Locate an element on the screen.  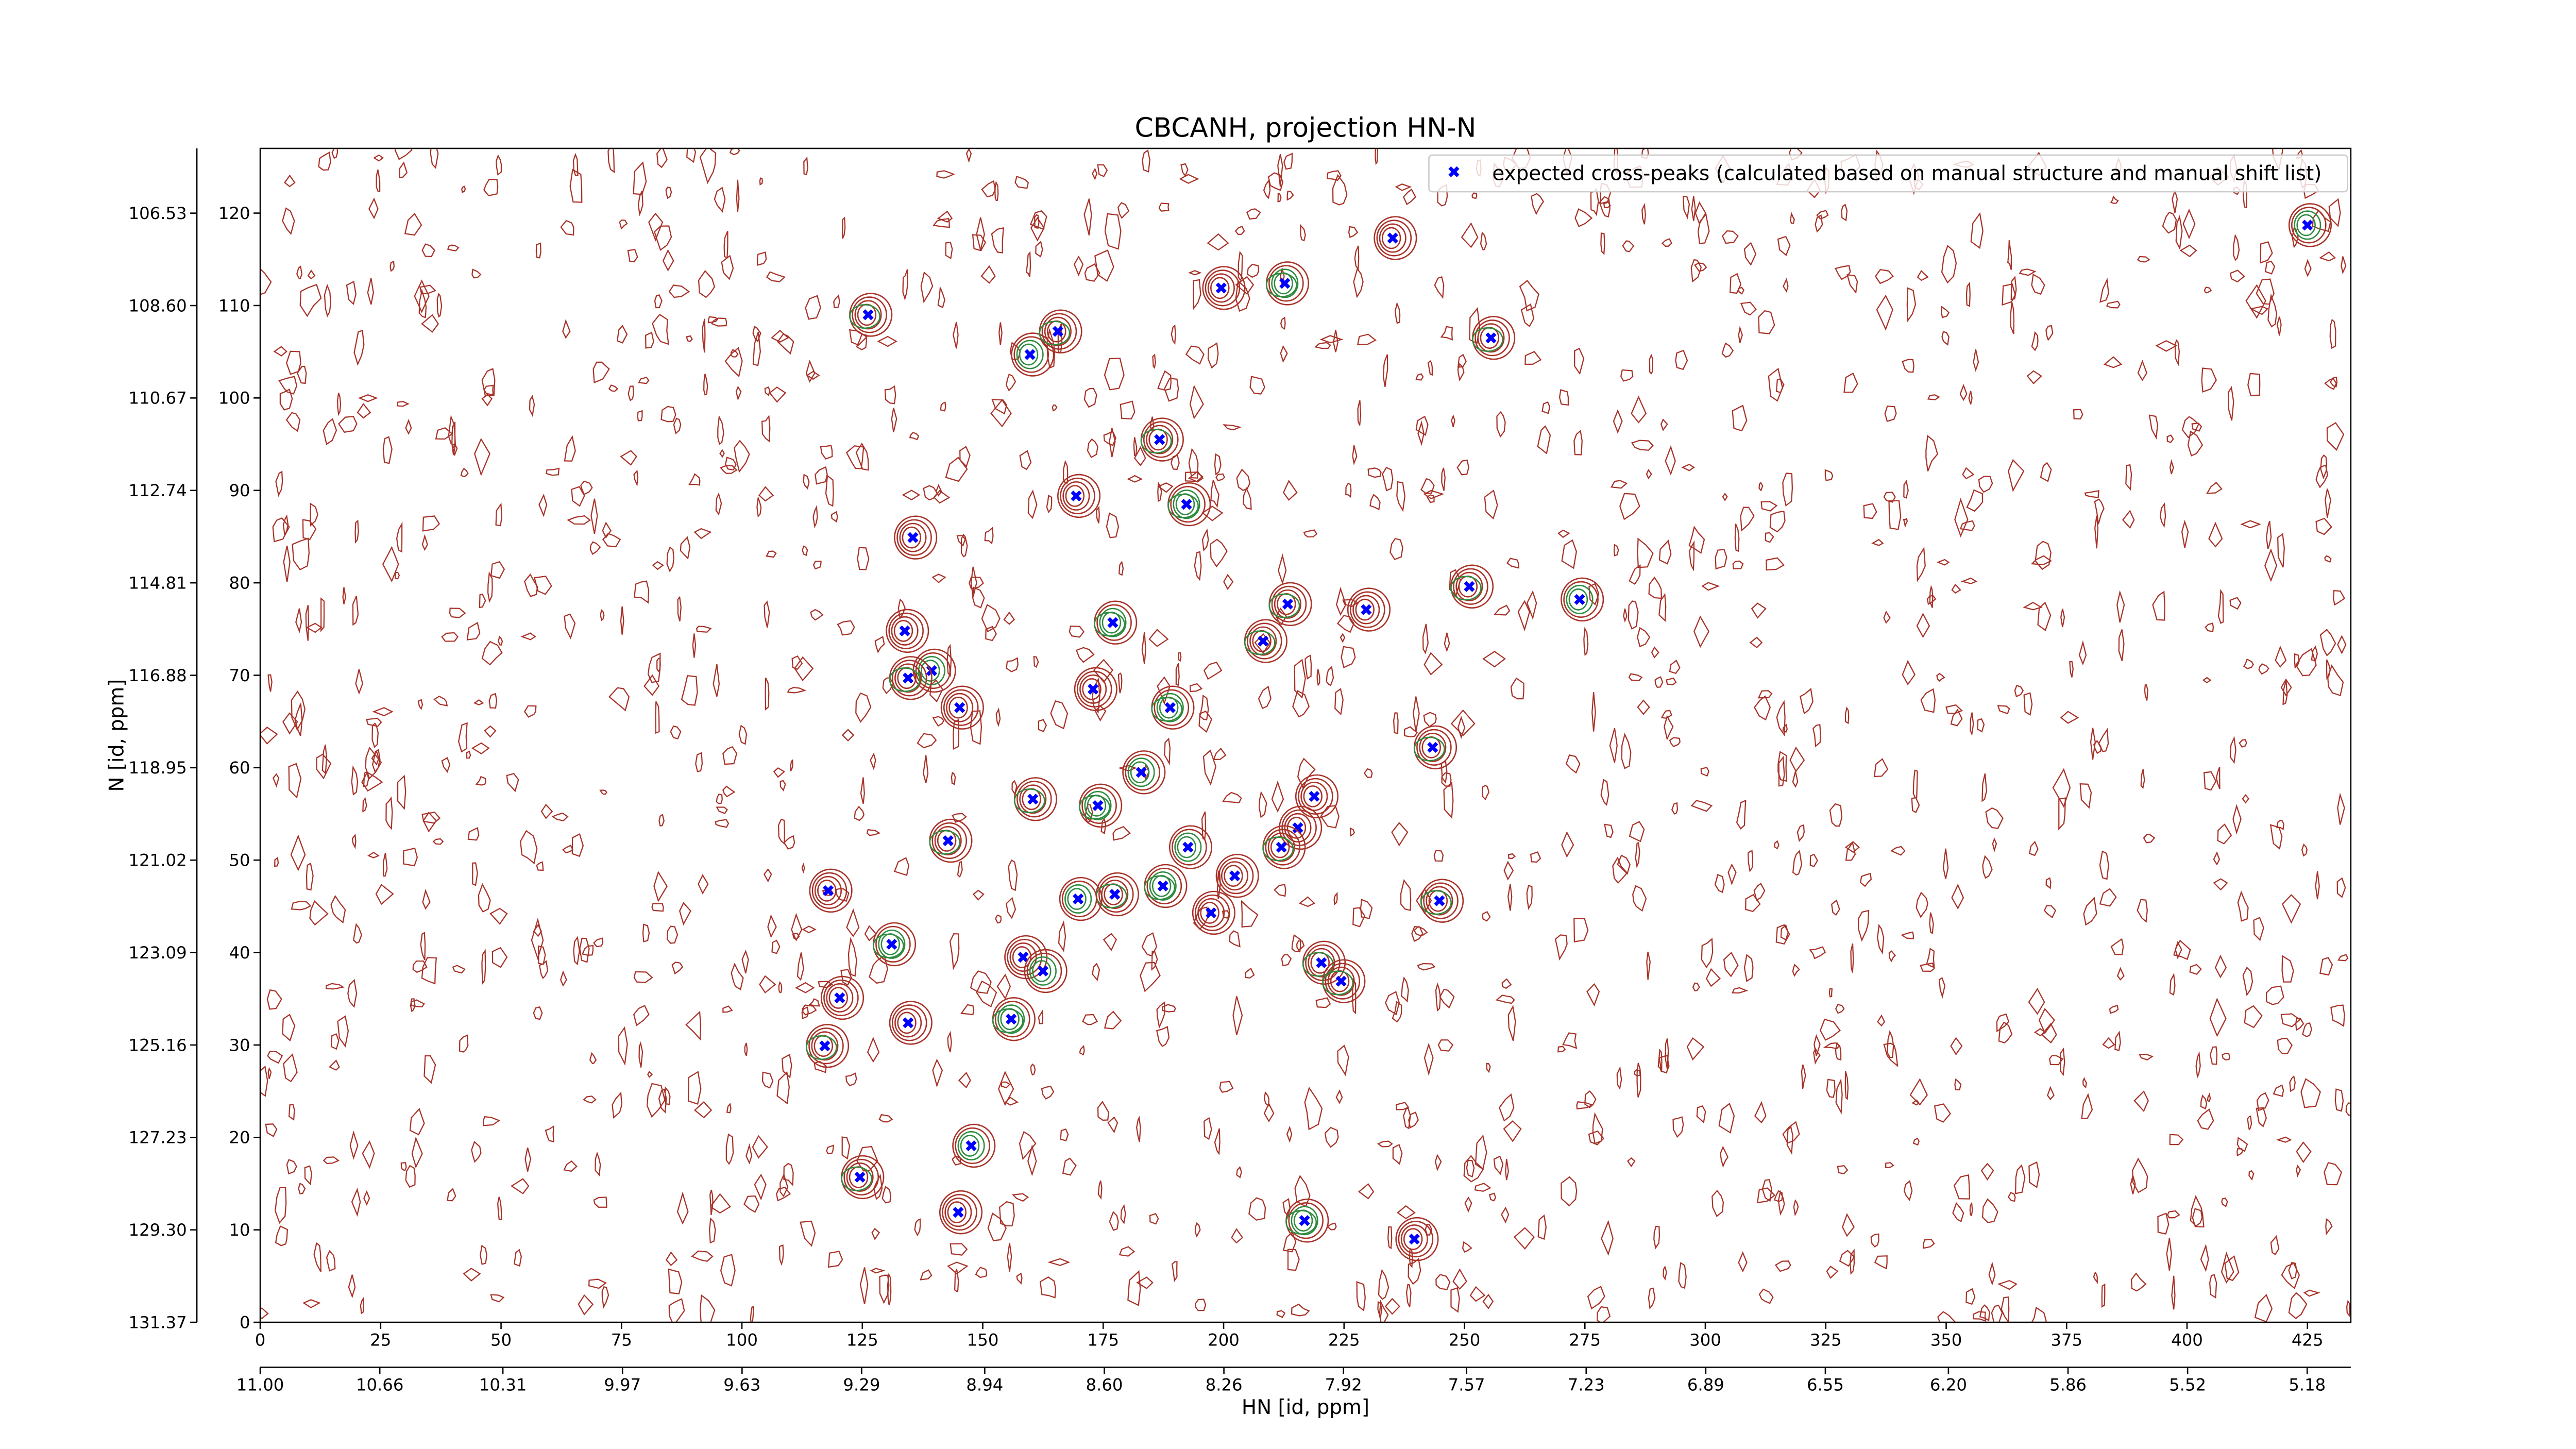
x-tick-label: 375 is located at coordinates (2066, 1340).